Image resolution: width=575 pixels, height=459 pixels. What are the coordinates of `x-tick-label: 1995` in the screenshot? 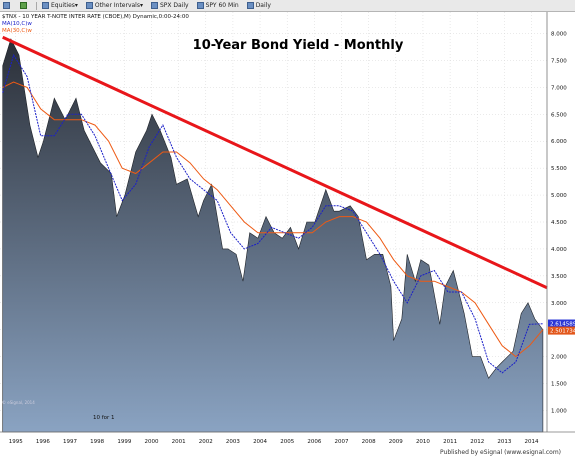 It's located at (16, 442).